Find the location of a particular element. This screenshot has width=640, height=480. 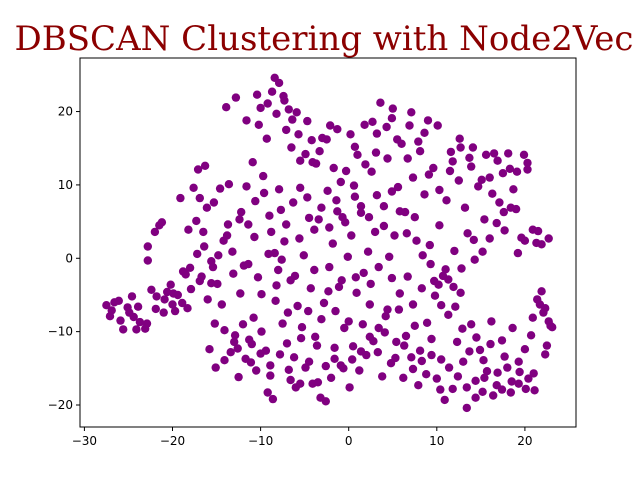

x-tick-label: 10 is located at coordinates (436, 441).